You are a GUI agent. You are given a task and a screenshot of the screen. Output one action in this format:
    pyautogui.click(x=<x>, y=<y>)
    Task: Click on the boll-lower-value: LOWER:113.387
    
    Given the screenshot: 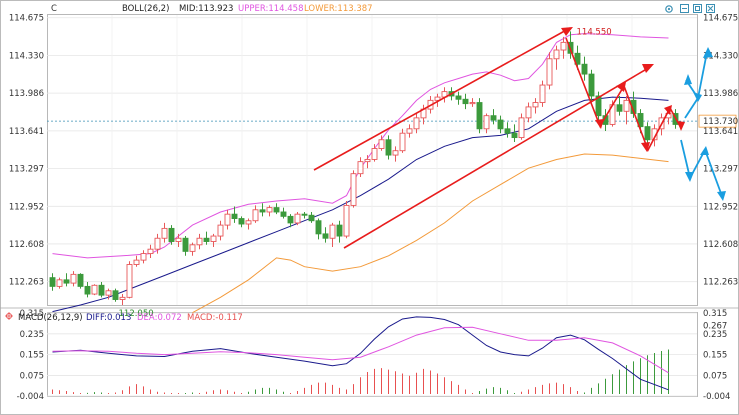 What is the action you would take?
    pyautogui.click(x=338, y=9)
    